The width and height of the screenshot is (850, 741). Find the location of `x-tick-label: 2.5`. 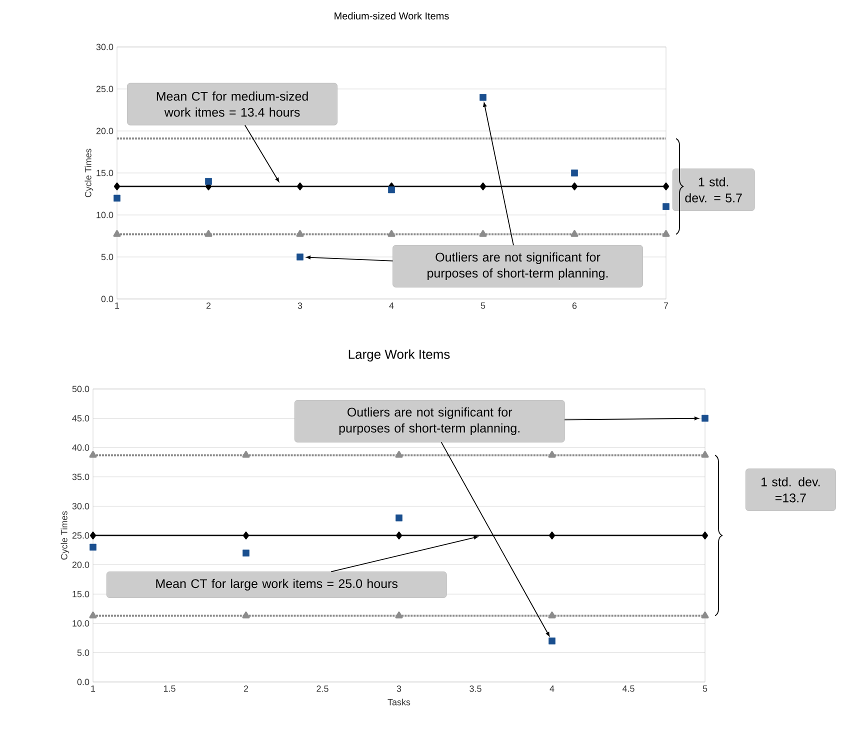

x-tick-label: 2.5 is located at coordinates (322, 689).